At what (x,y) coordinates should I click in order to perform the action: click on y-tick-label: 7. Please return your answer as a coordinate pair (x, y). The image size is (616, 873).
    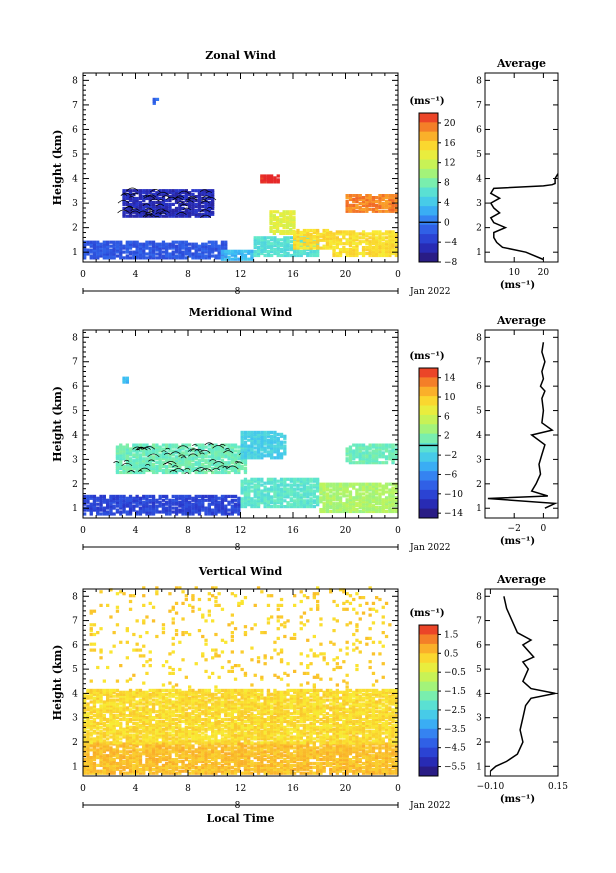
    Looking at the image, I should click on (75, 363).